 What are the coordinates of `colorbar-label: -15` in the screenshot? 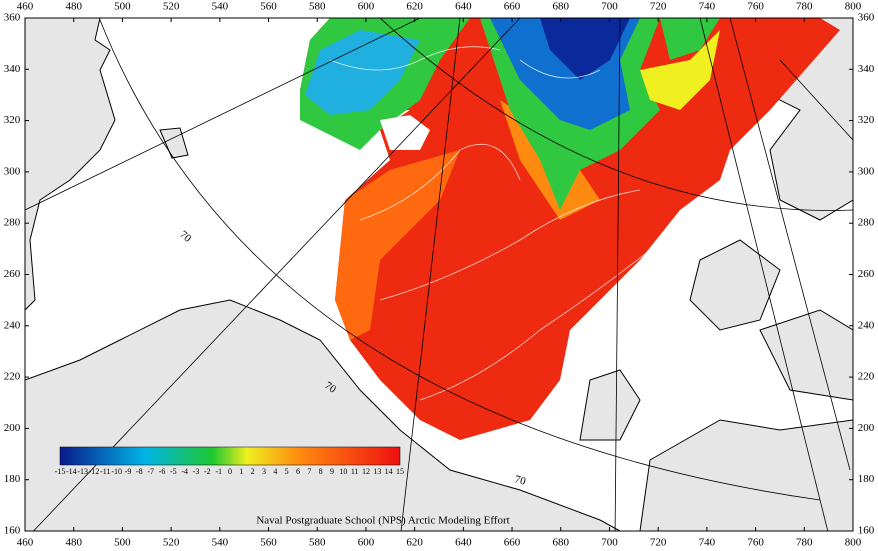 It's located at (60, 471).